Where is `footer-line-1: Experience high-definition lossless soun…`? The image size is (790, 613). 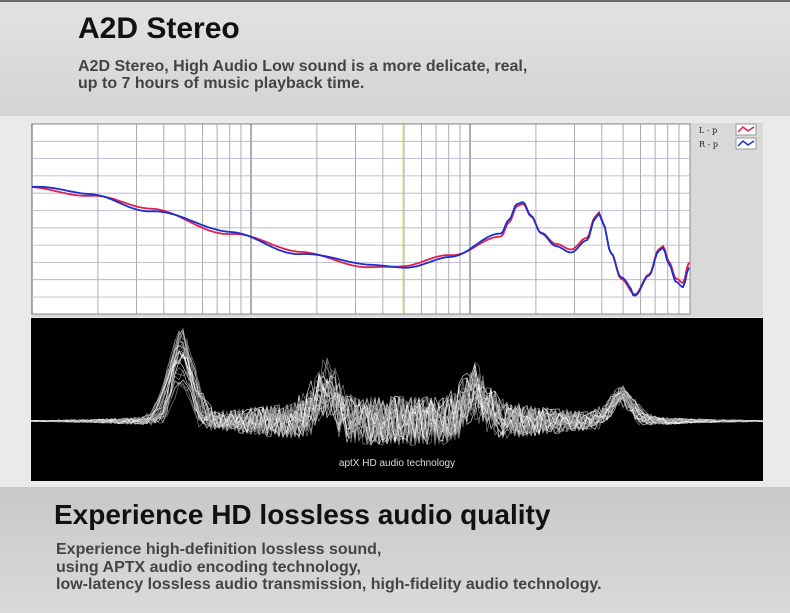
footer-line-1: Experience high-definition lossless soun… is located at coordinates (219, 549).